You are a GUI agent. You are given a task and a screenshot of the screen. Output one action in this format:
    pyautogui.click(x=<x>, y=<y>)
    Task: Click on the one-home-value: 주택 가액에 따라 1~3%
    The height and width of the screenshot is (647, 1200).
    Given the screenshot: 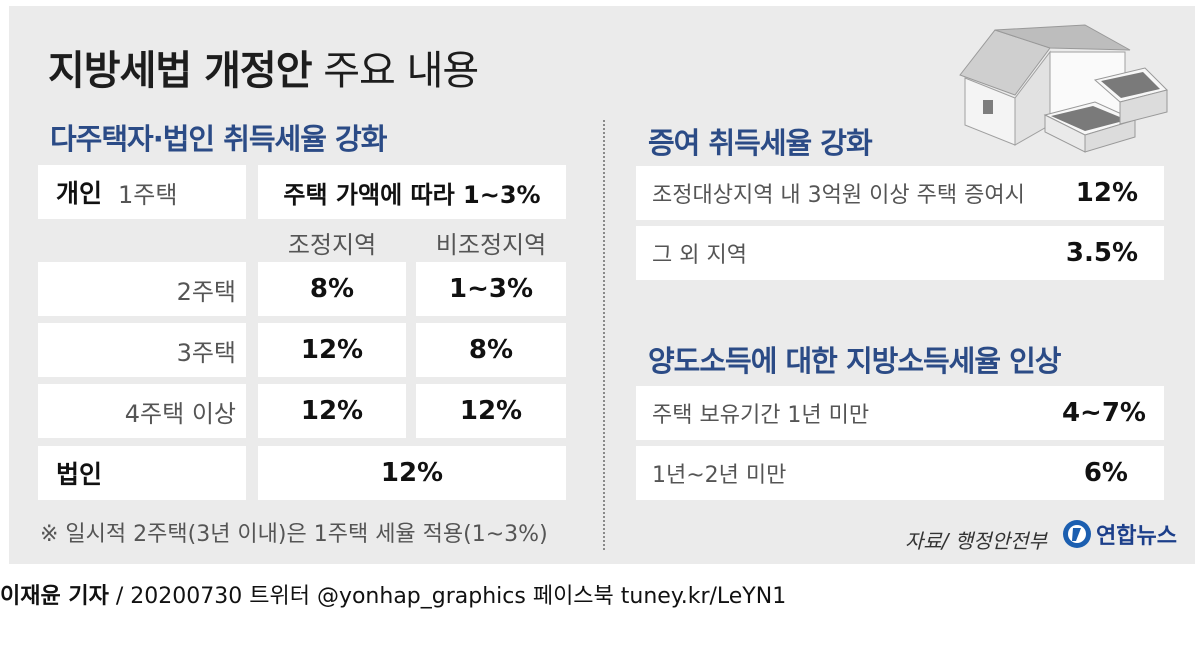 What is the action you would take?
    pyautogui.click(x=412, y=194)
    